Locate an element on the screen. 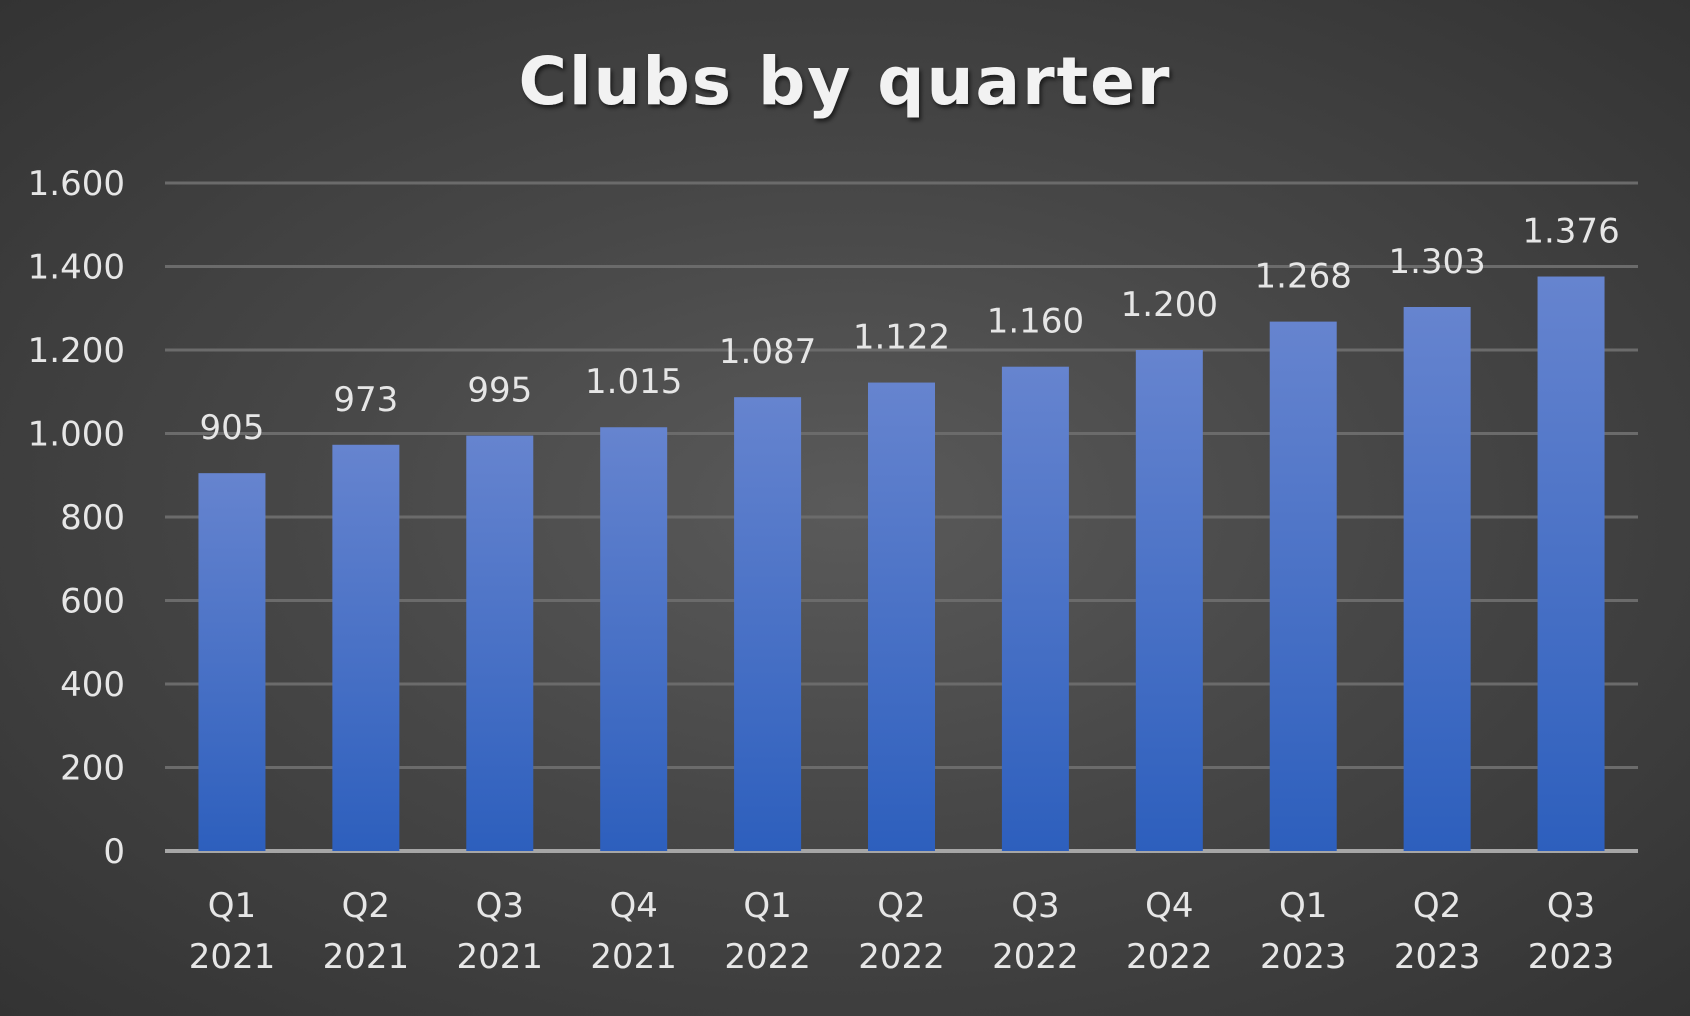 This screenshot has width=1690, height=1016. data-label: 1.122 is located at coordinates (901, 338).